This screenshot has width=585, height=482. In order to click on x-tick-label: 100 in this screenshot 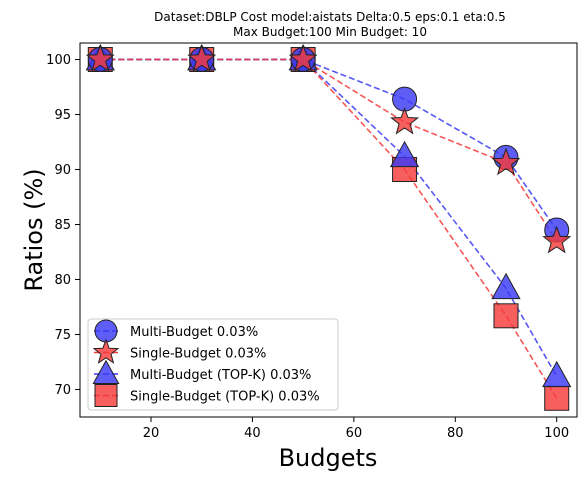, I will do `click(556, 433)`.